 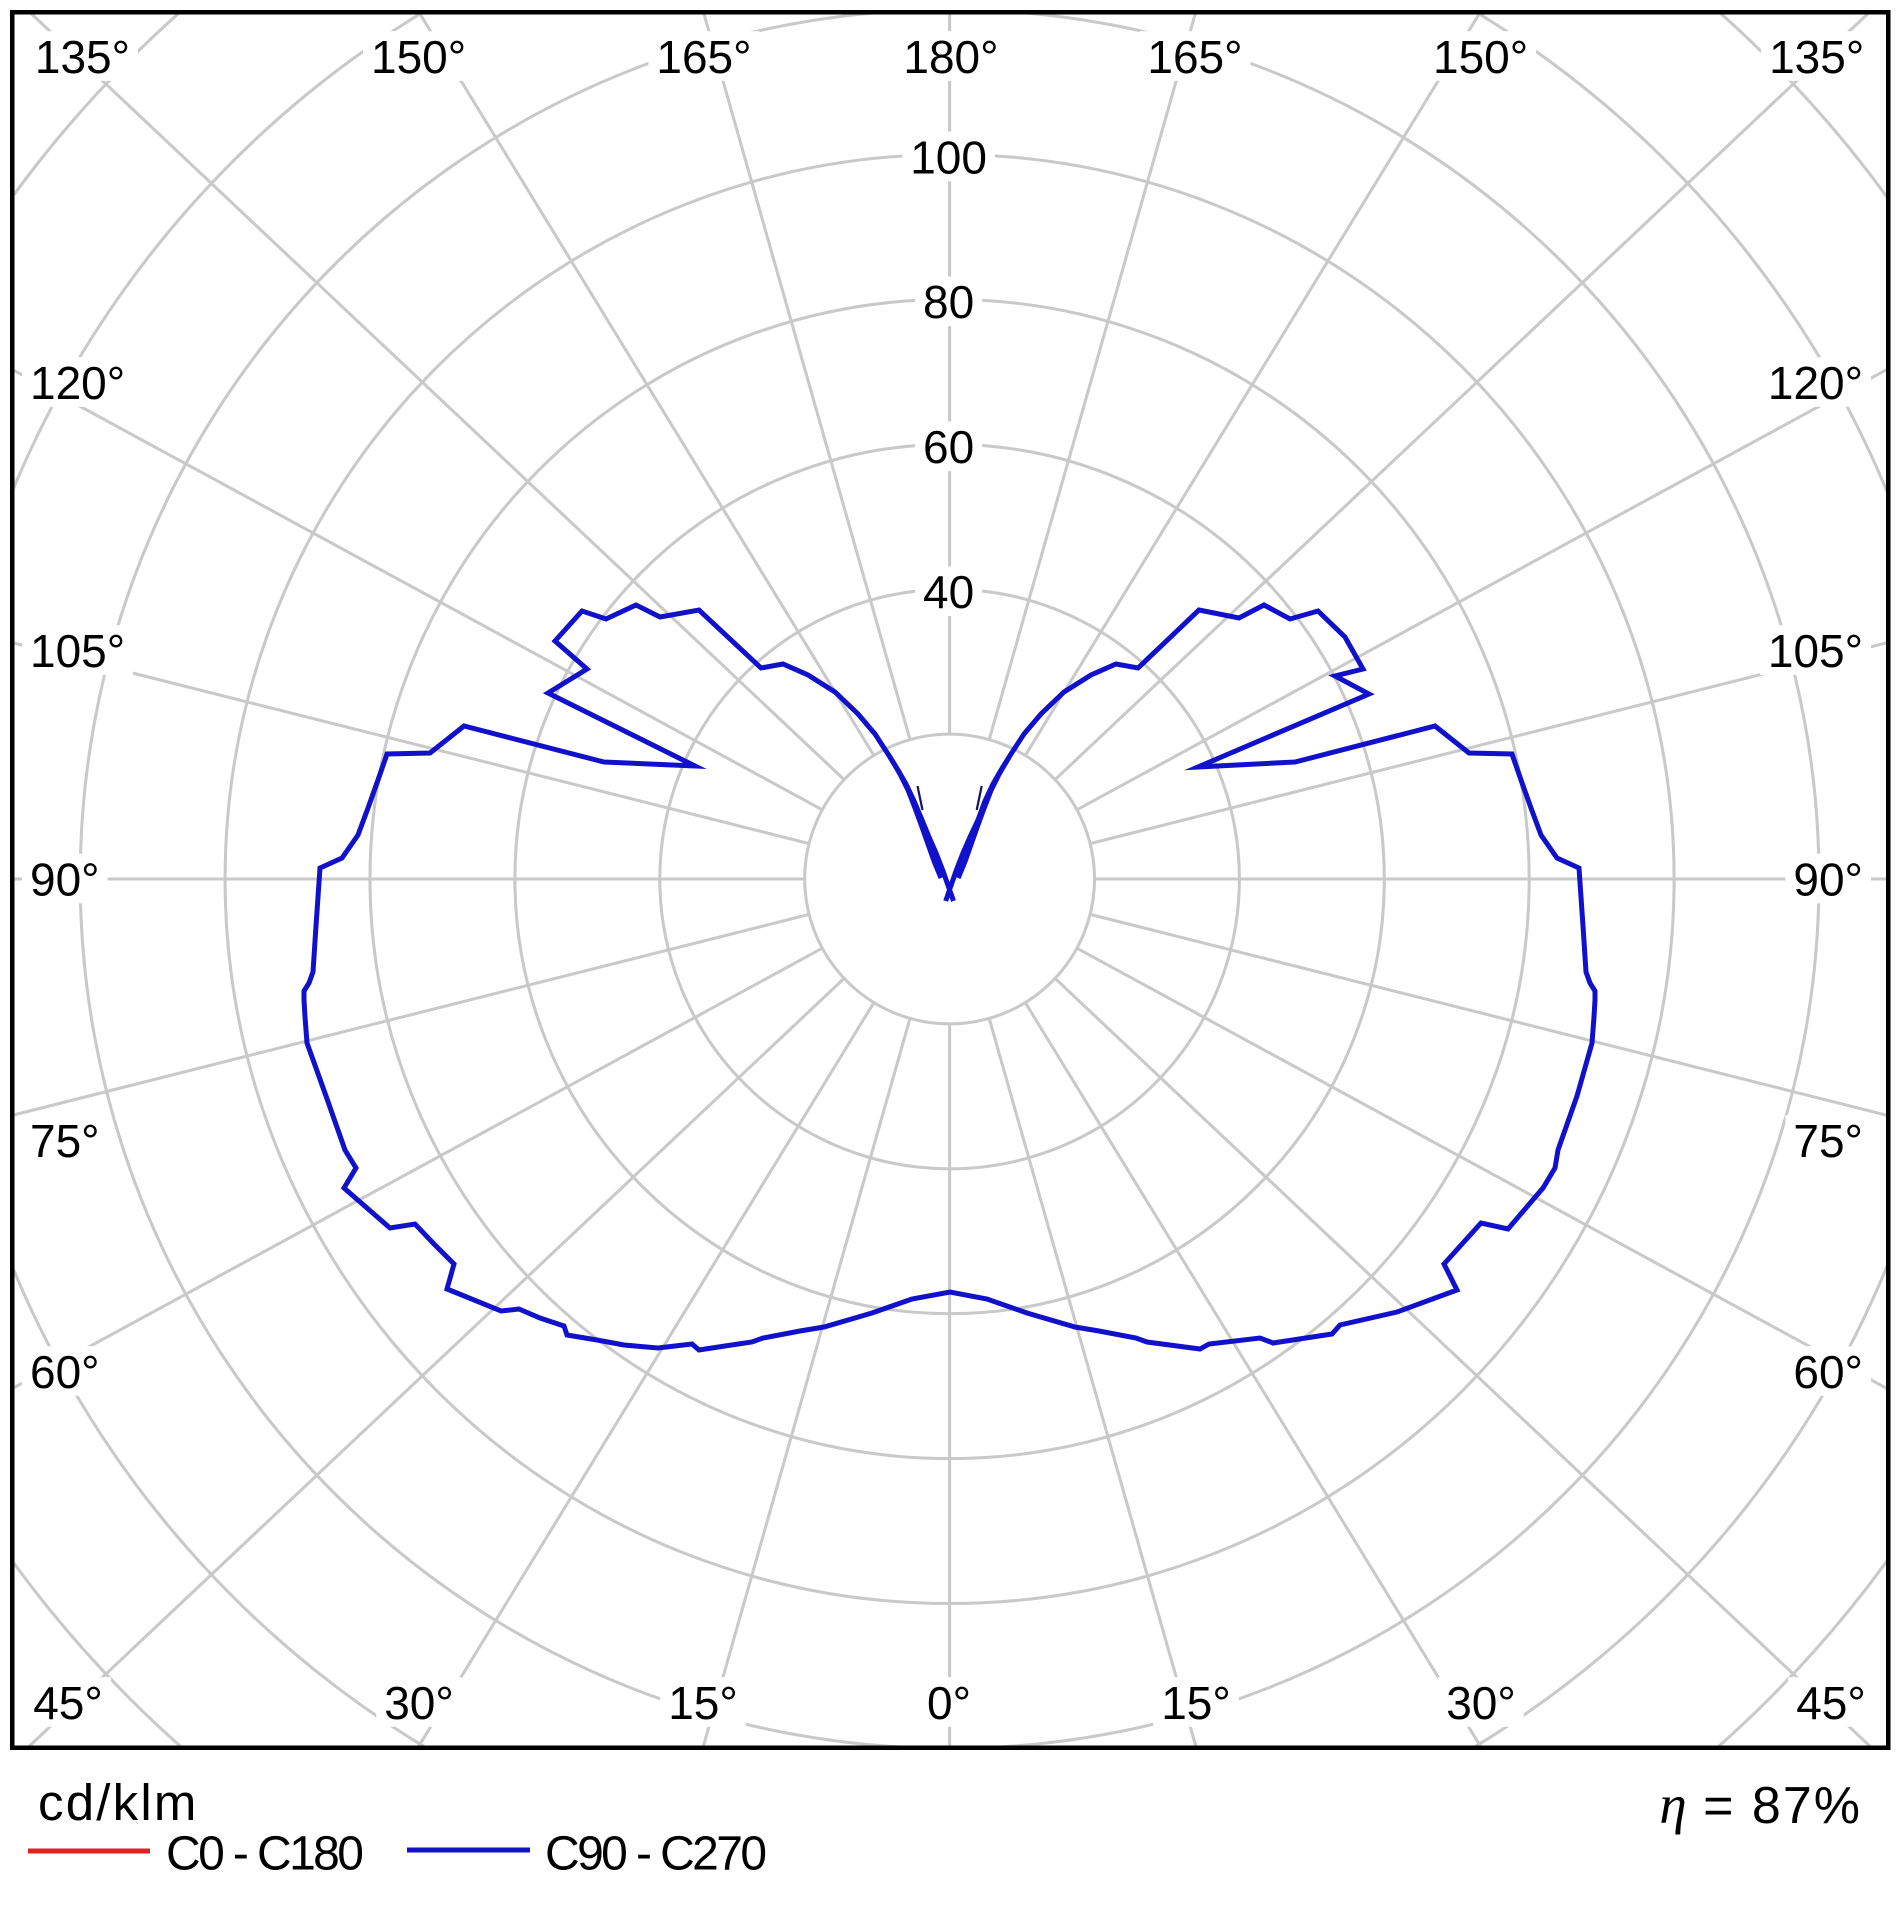 I want to click on svg-text: 60, so click(x=948, y=447).